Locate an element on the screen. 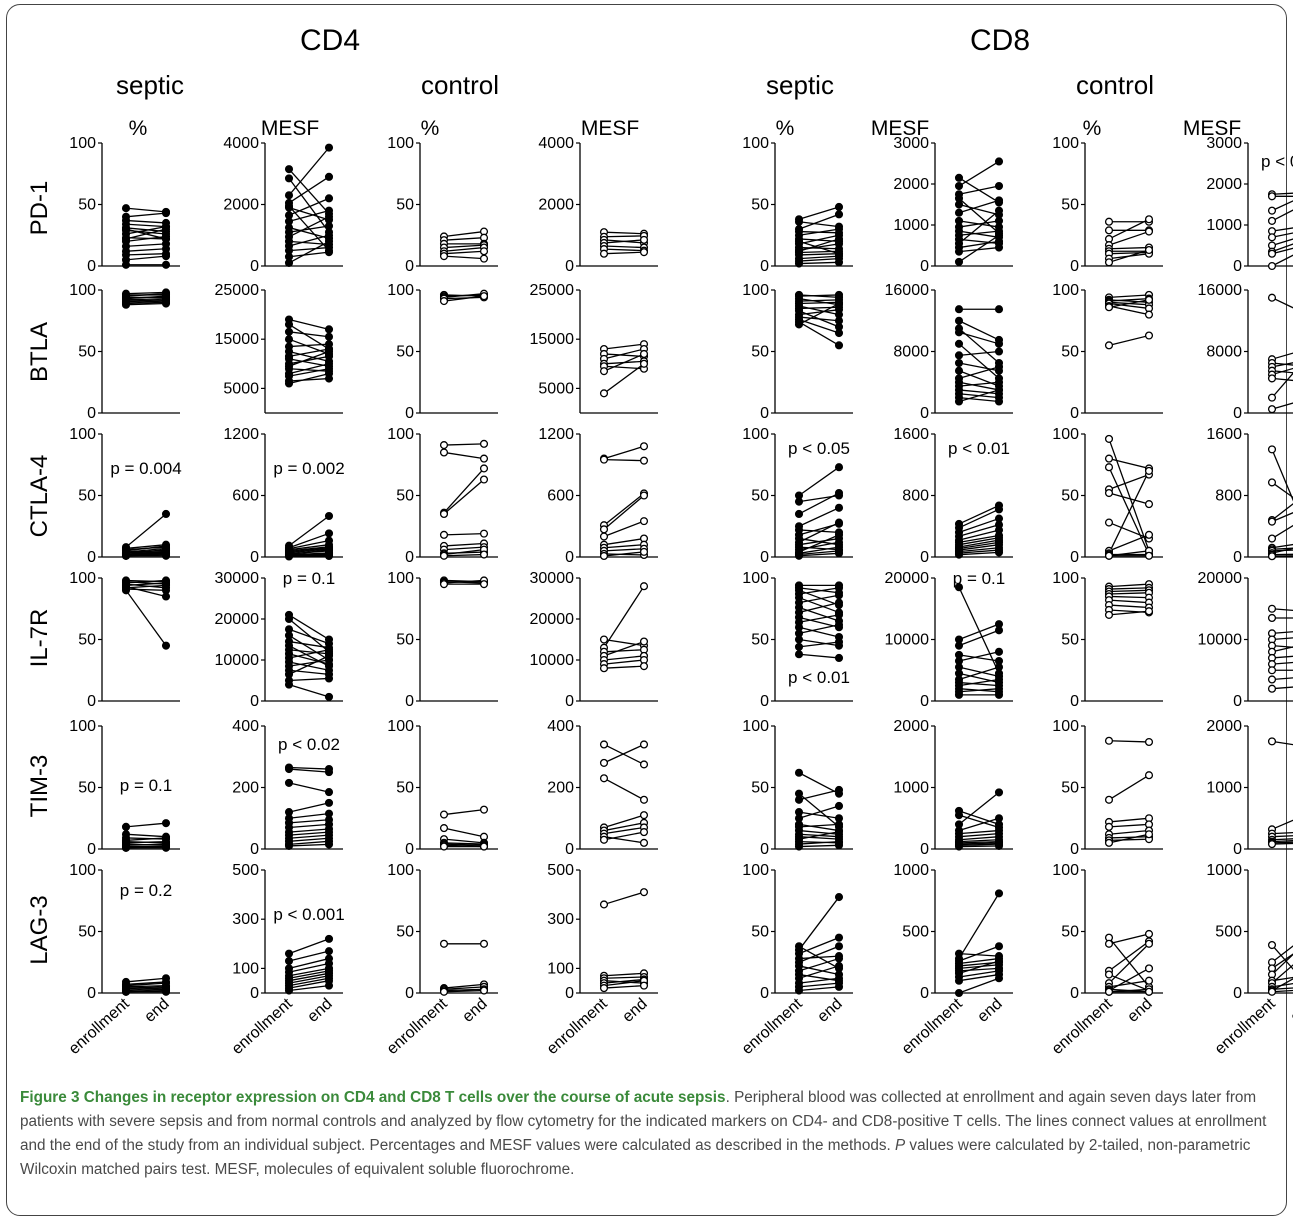 This screenshot has height=1225, width=1293. y-tick-label: 10000 is located at coordinates (237, 660).